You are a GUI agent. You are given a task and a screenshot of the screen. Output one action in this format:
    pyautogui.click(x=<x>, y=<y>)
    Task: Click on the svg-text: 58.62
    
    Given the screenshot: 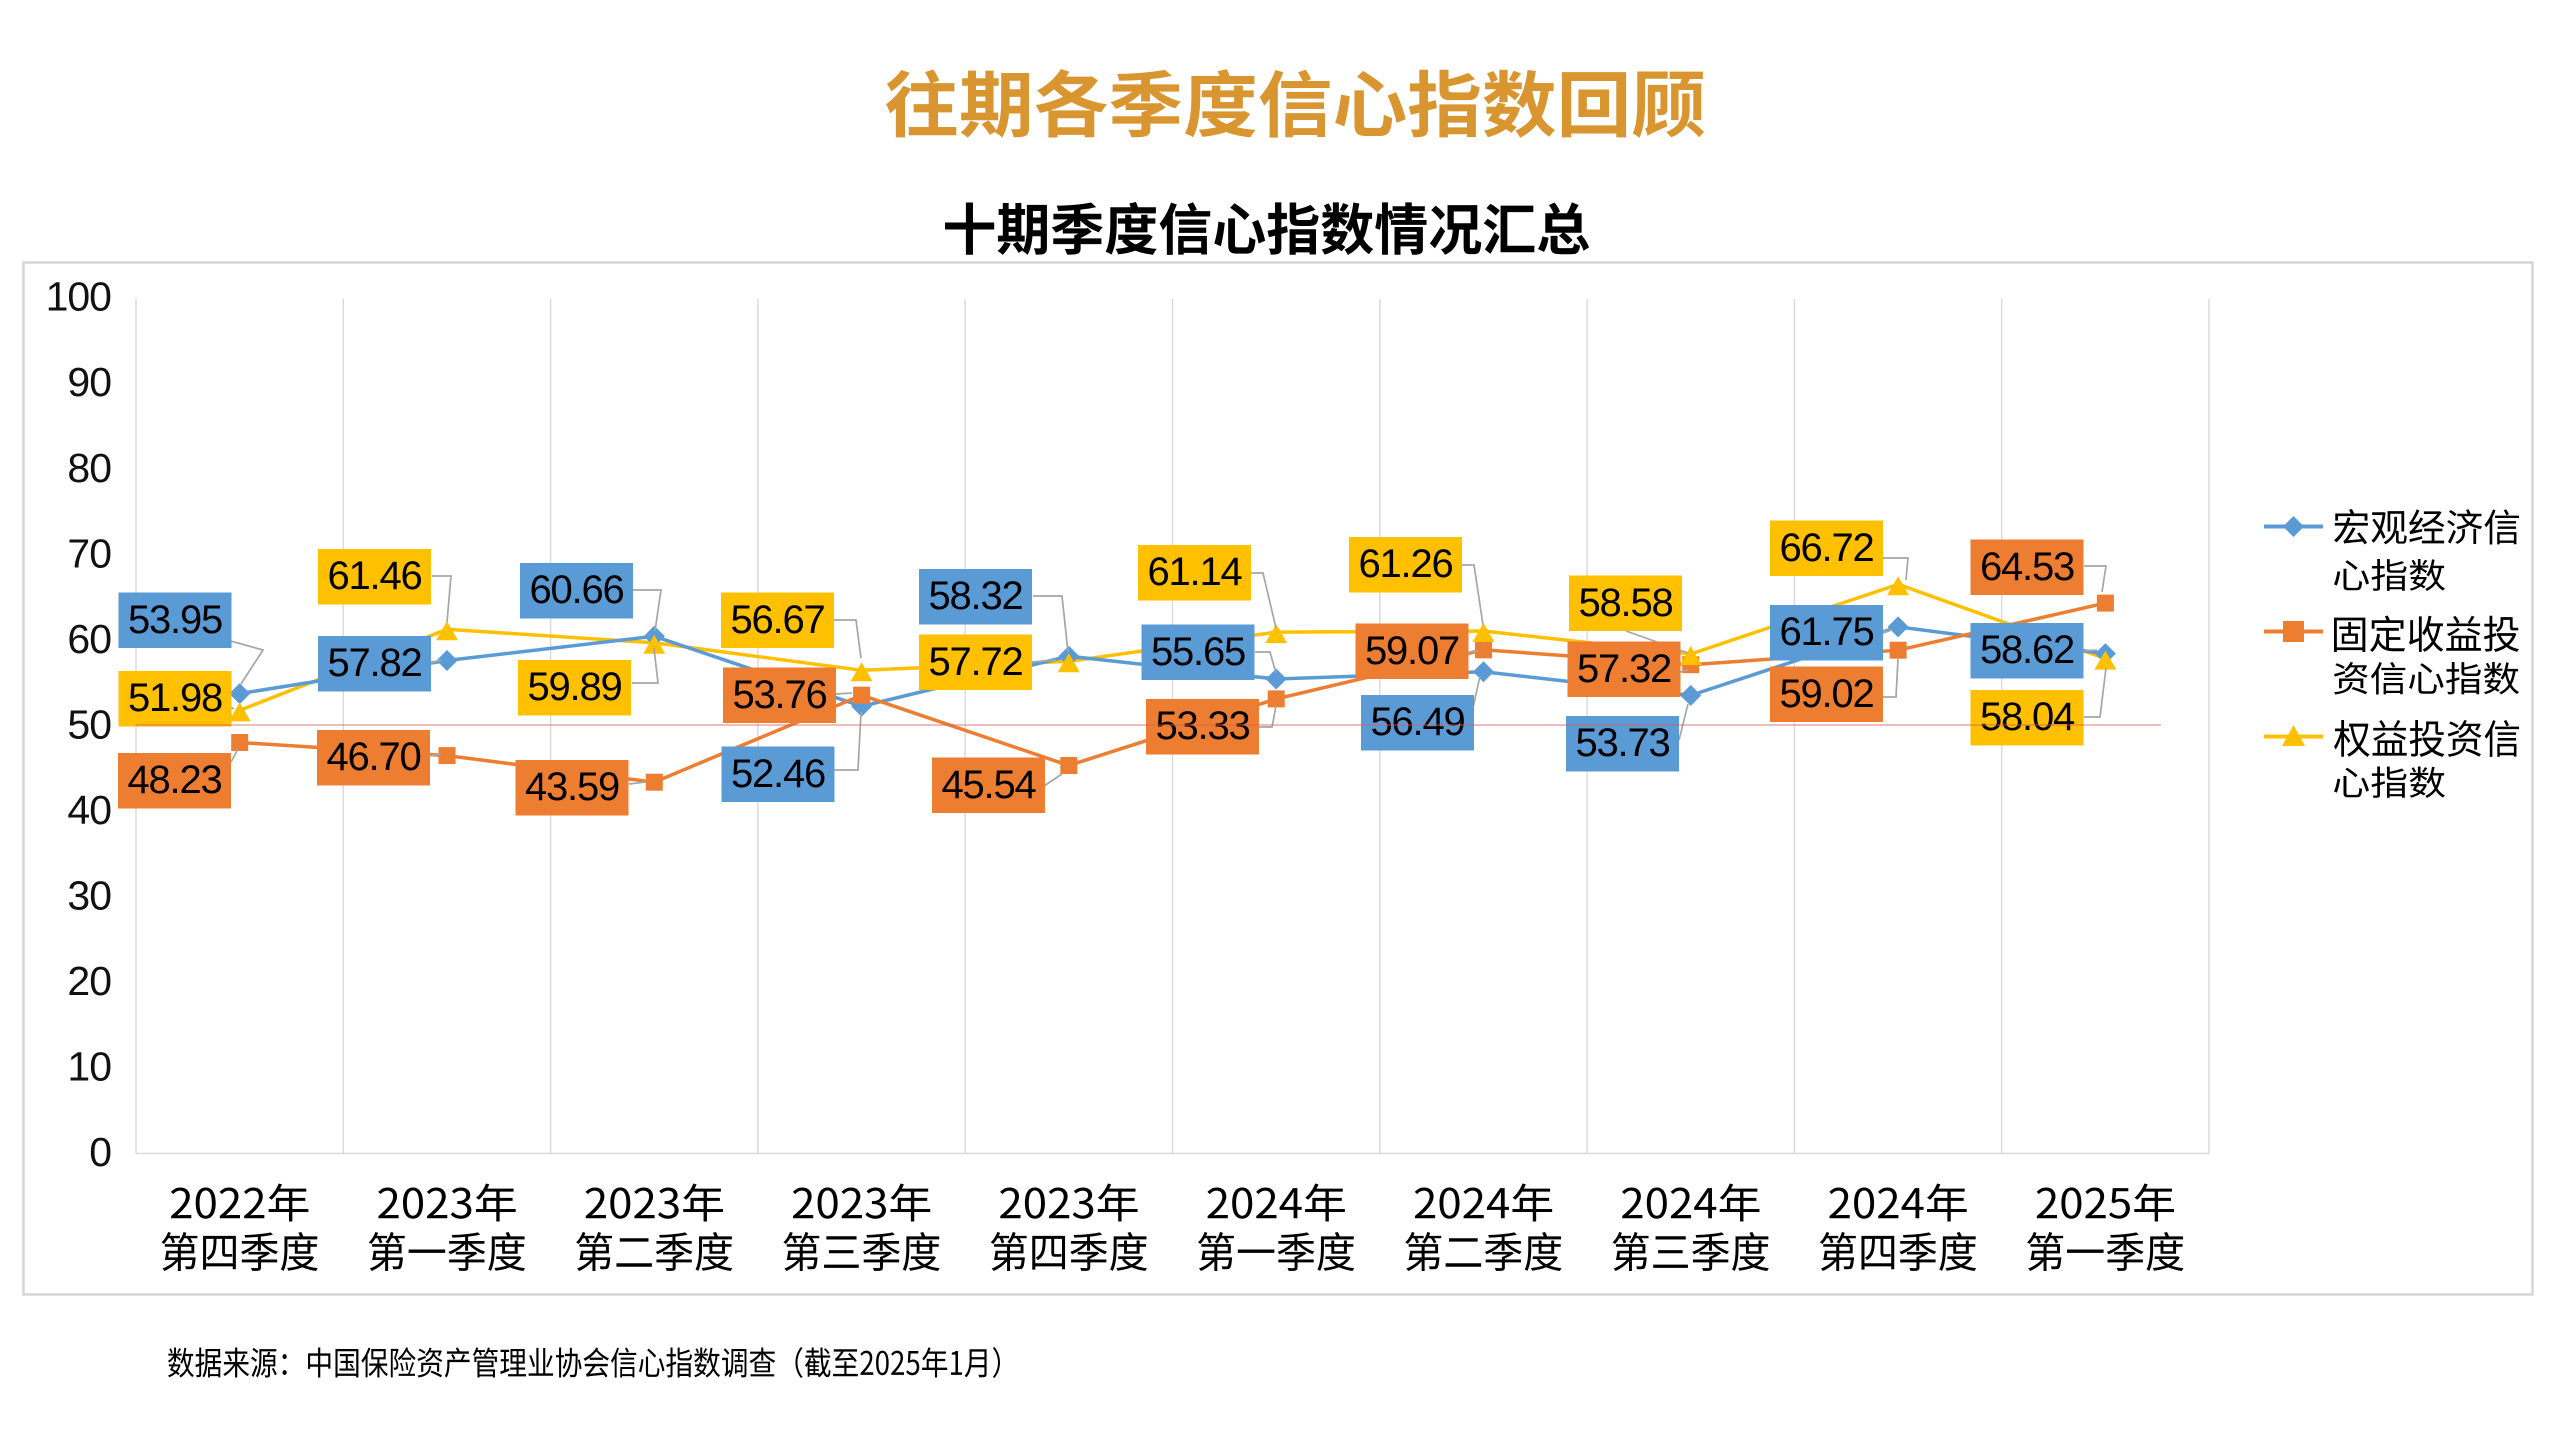 What is the action you would take?
    pyautogui.click(x=2027, y=650)
    